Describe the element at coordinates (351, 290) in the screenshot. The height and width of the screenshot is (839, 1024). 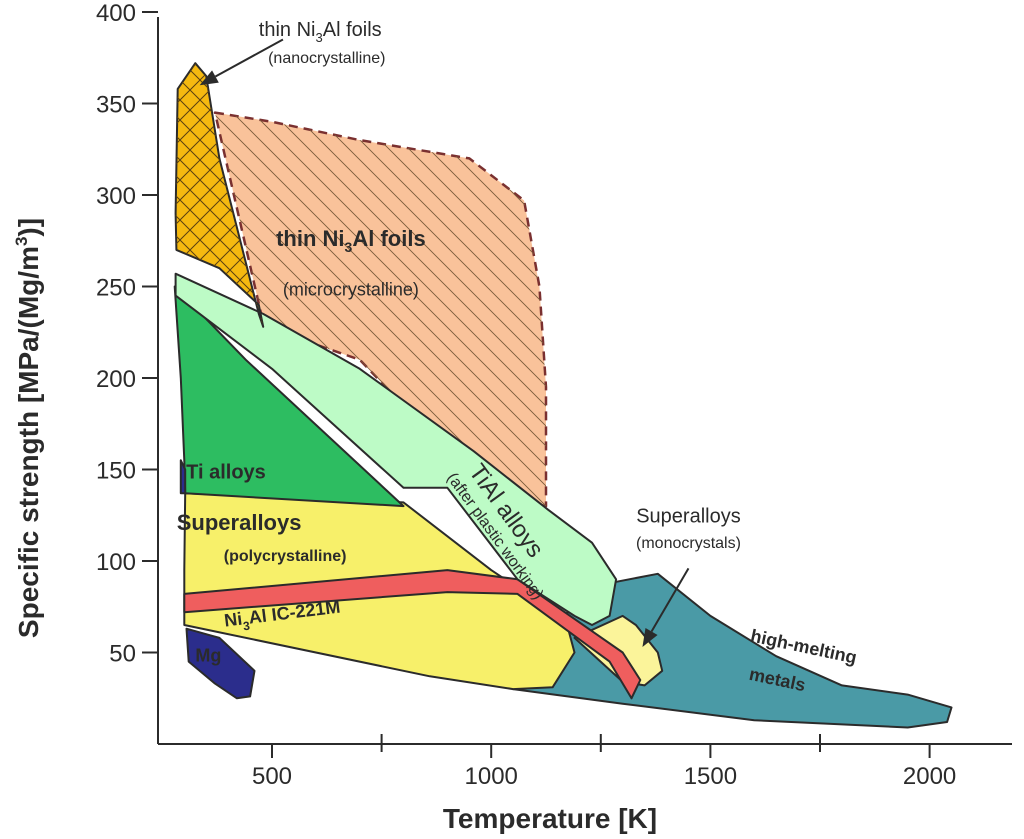
I see `label-1: (microcrystalline)` at that location.